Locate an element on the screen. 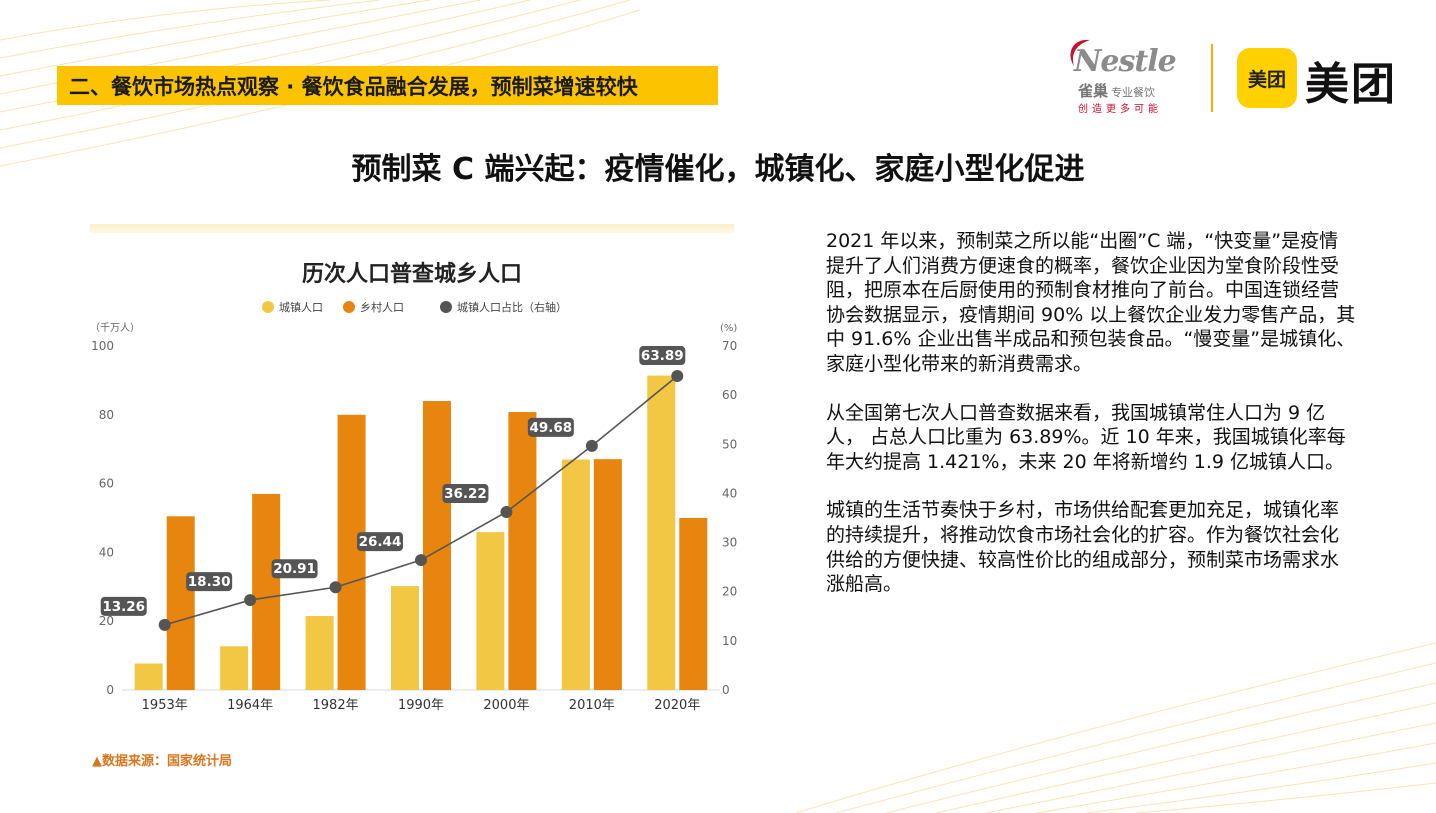  nestle-cn-sub: 专业餐饮 is located at coordinates (1133, 92).